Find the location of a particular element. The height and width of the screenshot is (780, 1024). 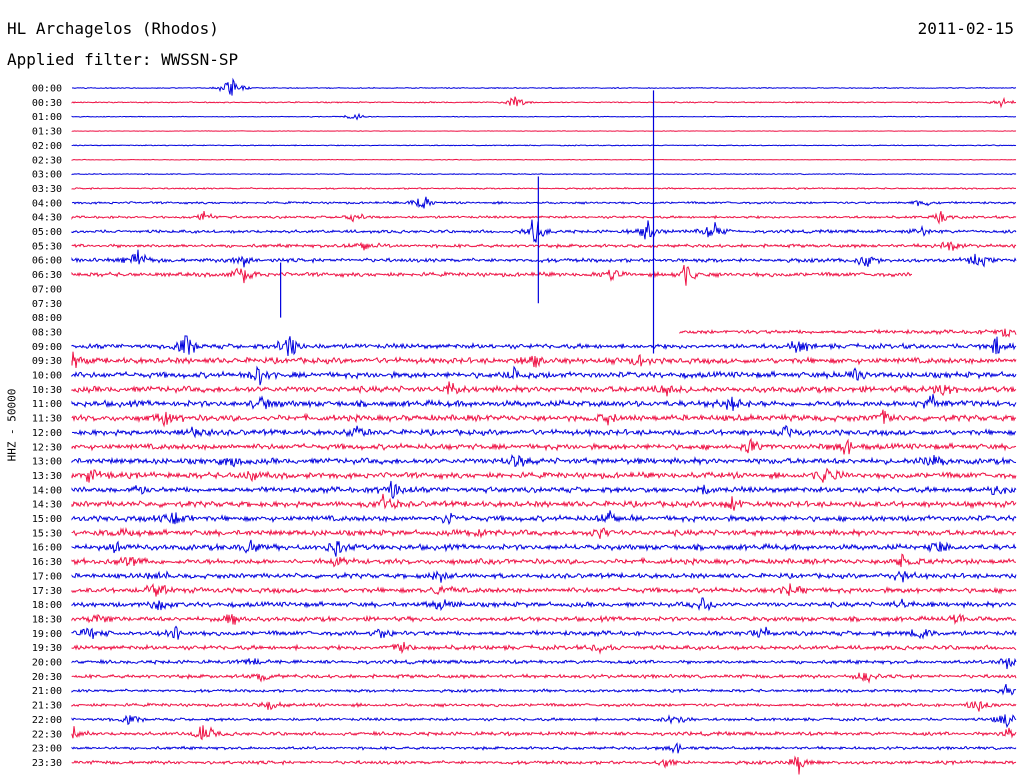

time-tick-label: 03:00 is located at coordinates (47, 175).